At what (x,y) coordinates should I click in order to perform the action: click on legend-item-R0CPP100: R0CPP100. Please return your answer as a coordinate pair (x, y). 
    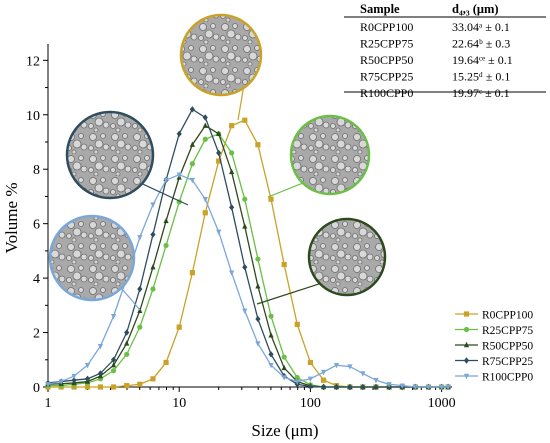
    Looking at the image, I should click on (494, 316).